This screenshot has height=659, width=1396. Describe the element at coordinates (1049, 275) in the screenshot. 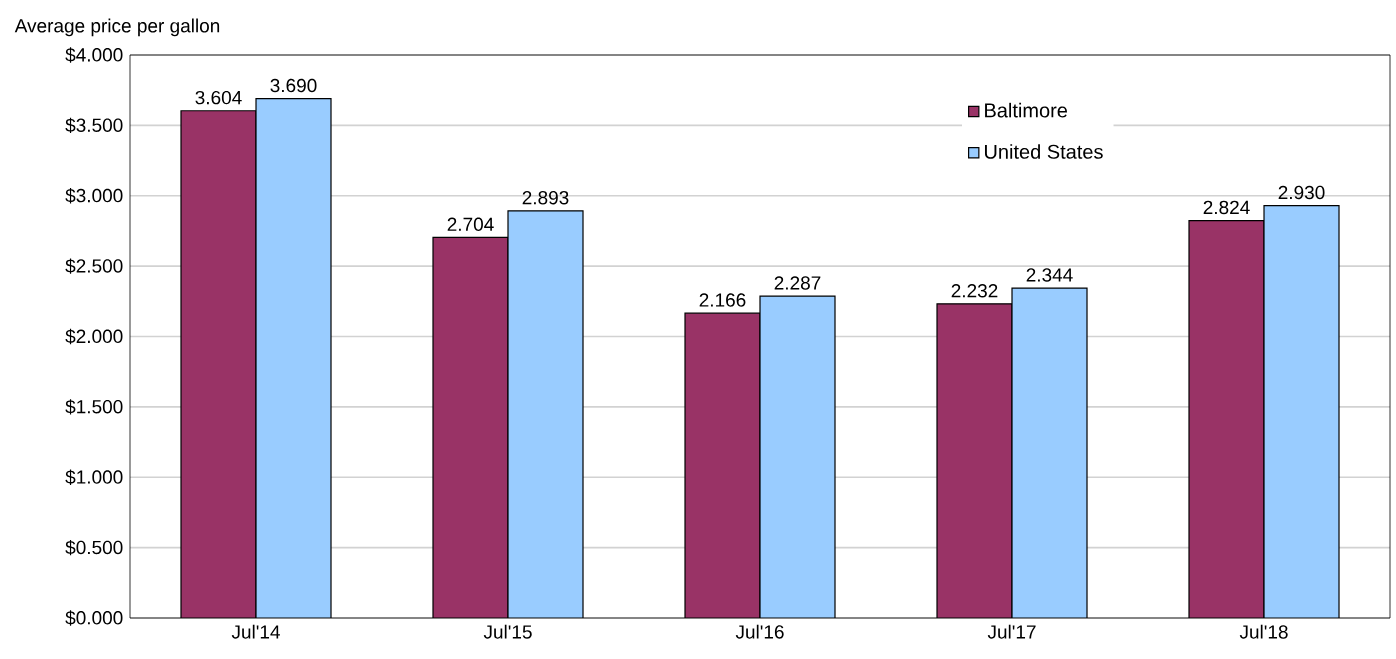

I see `data-label: 2.344` at that location.